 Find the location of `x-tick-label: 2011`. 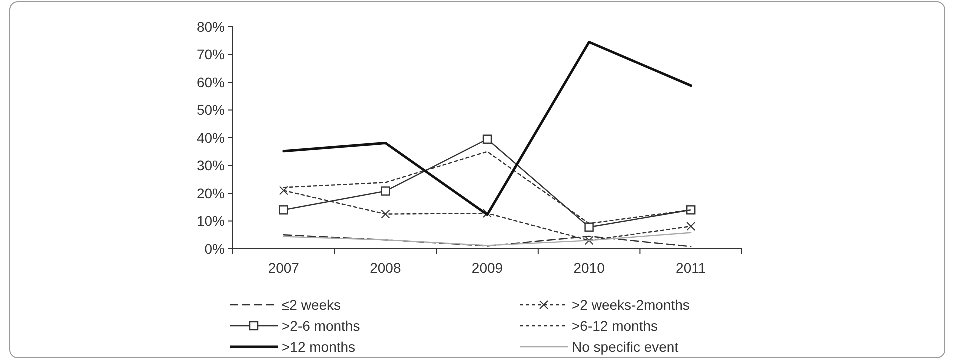

x-tick-label: 2011 is located at coordinates (691, 268).